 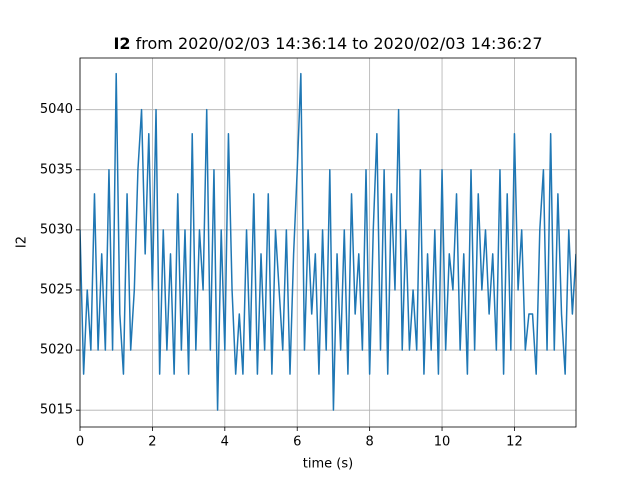 I want to click on x-tick-label: 10, so click(x=442, y=442).